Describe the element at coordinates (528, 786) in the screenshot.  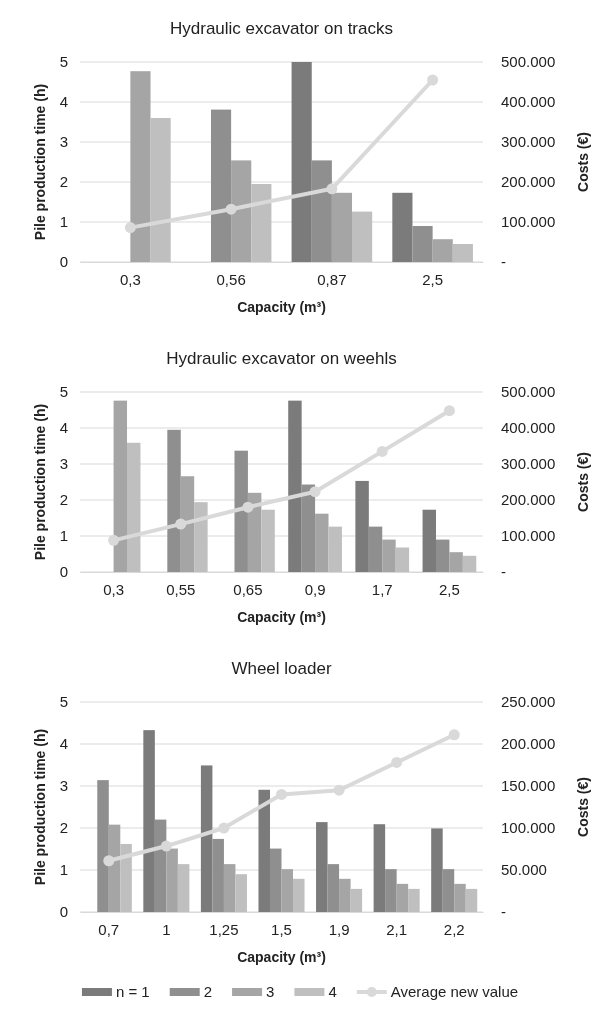
I see `y2-tick-label: 150.000` at that location.